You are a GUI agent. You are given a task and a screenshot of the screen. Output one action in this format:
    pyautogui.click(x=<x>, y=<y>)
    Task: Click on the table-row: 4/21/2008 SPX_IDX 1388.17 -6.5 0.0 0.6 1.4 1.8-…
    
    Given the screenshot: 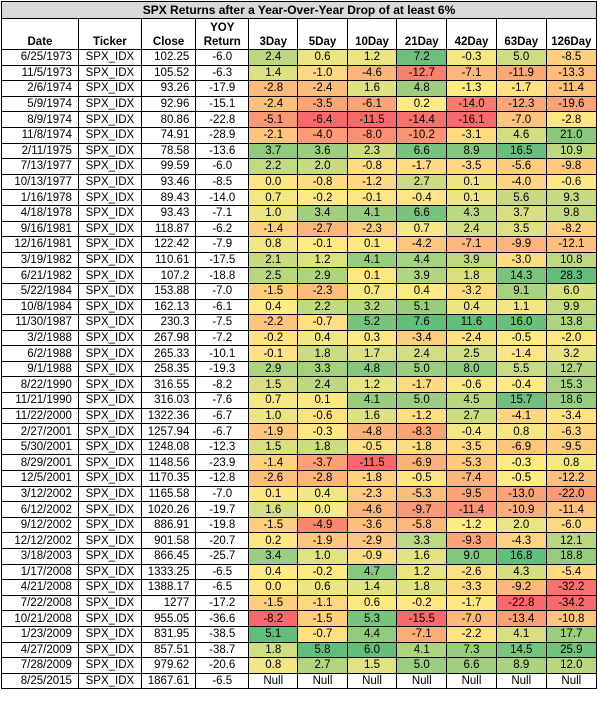 What is the action you would take?
    pyautogui.click(x=299, y=587)
    